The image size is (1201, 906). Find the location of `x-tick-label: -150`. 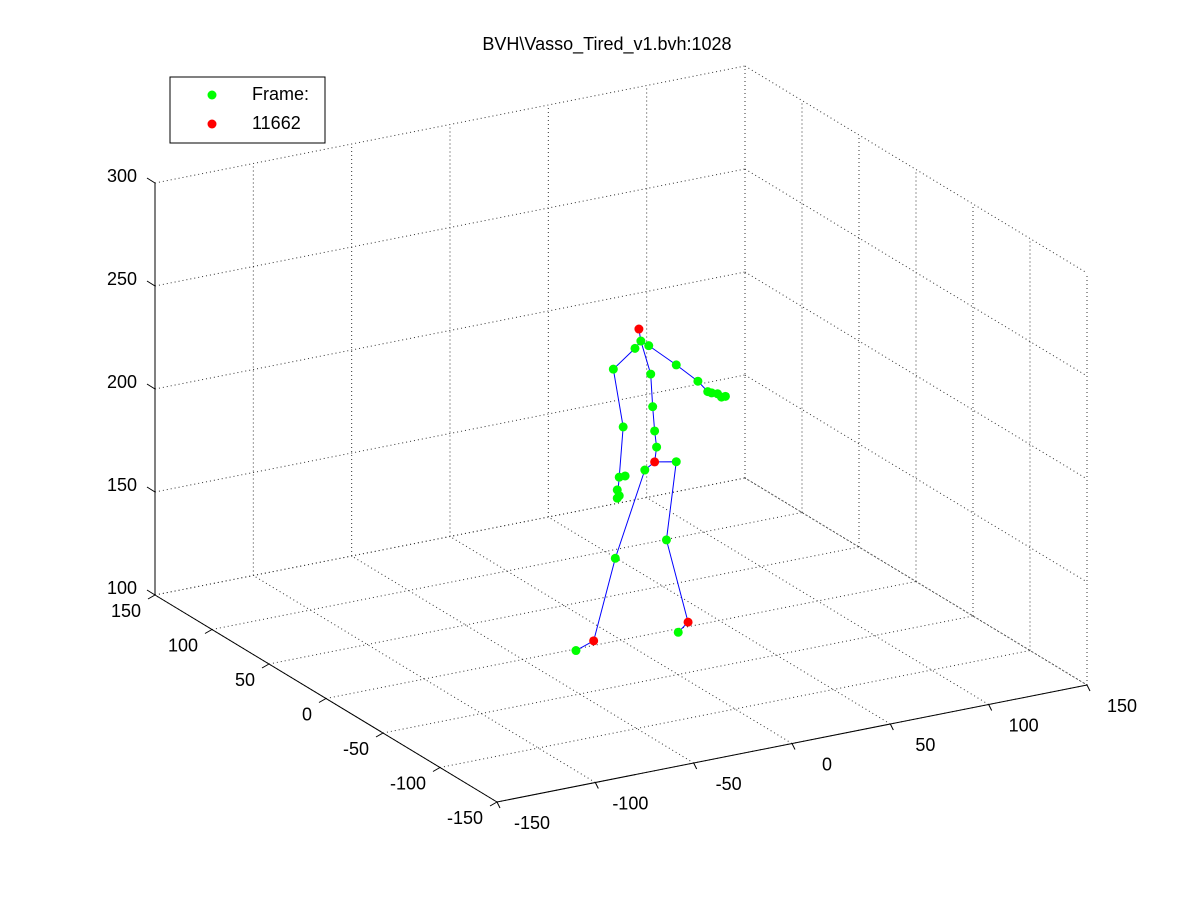

x-tick-label: -150 is located at coordinates (532, 823).